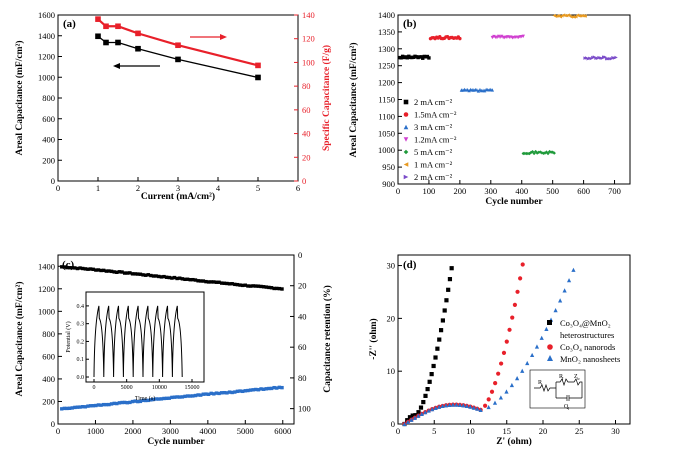  I want to click on b-legend-label-5: 1 mA cm⁻², so click(433, 165).